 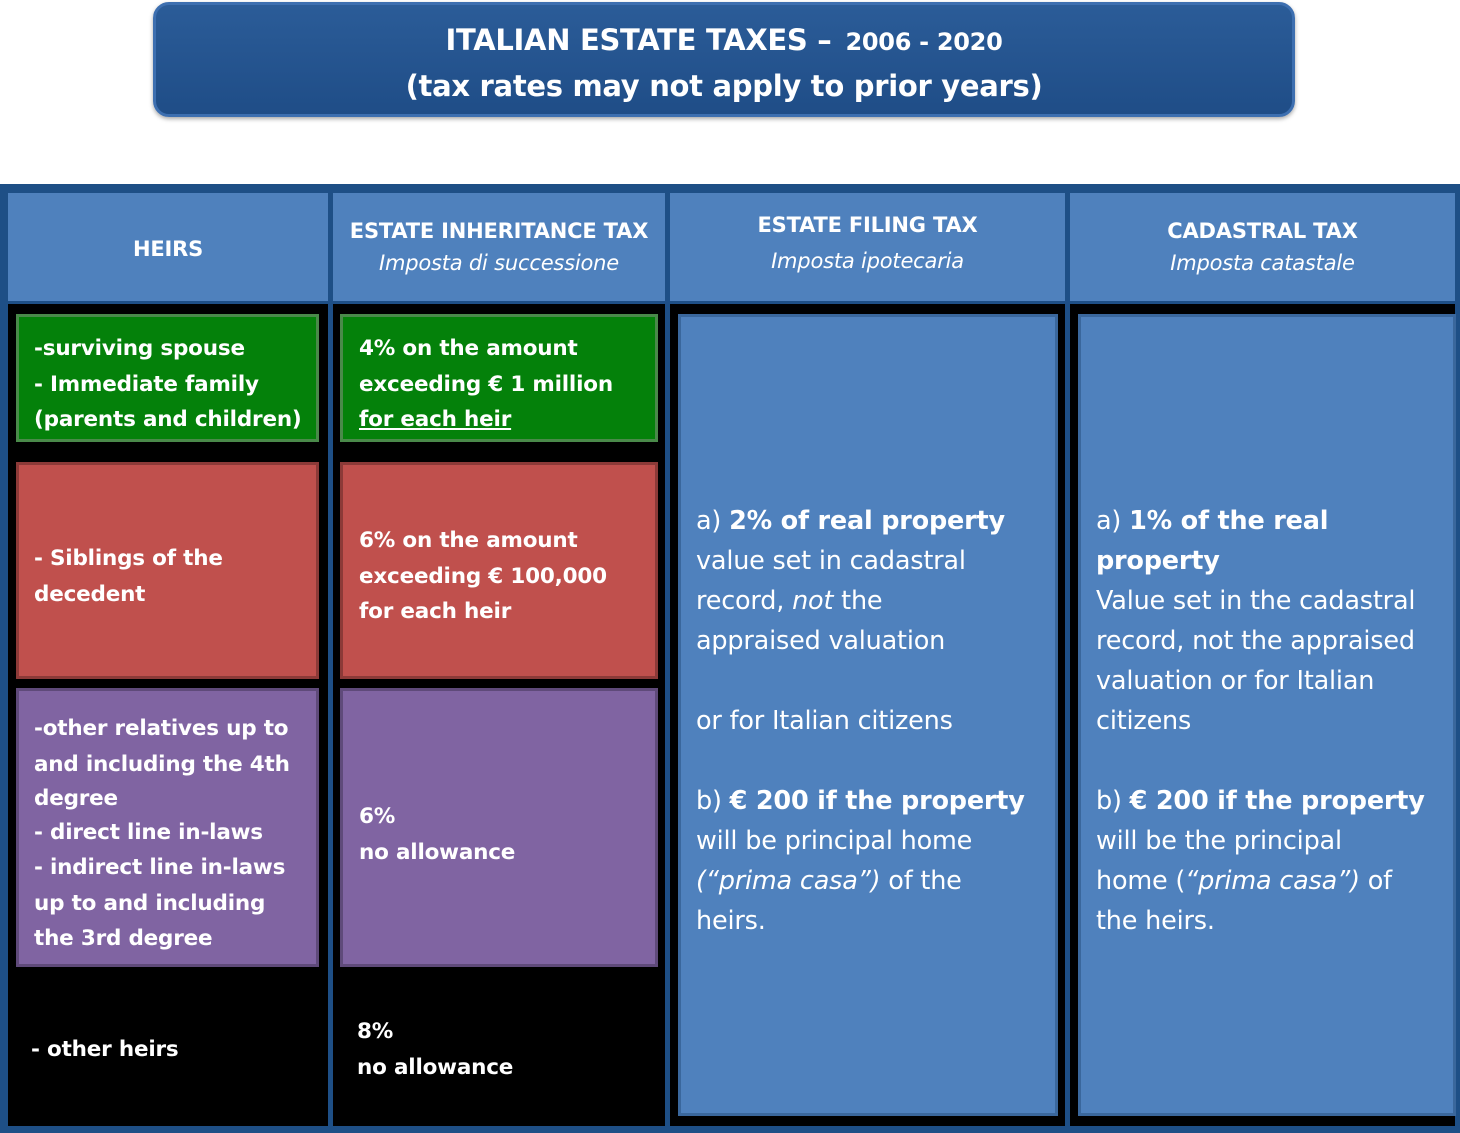 I want to click on rate-line: exceeding € 100,000, so click(x=483, y=576).